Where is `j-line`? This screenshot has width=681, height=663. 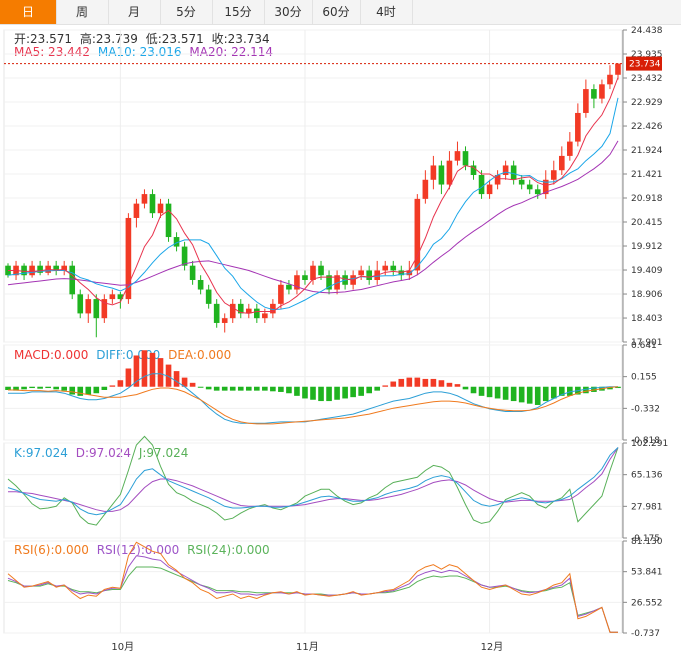 j-line is located at coordinates (313, 480).